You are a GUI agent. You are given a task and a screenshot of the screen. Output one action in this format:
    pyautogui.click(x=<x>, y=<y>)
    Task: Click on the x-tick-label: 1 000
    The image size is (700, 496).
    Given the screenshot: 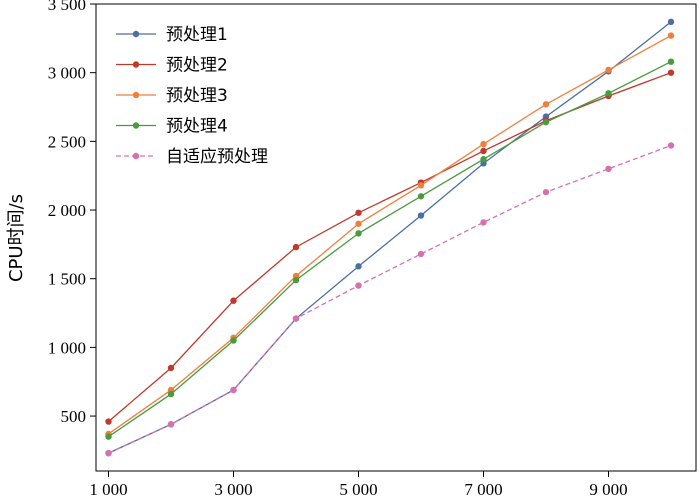 What is the action you would take?
    pyautogui.click(x=108, y=488)
    